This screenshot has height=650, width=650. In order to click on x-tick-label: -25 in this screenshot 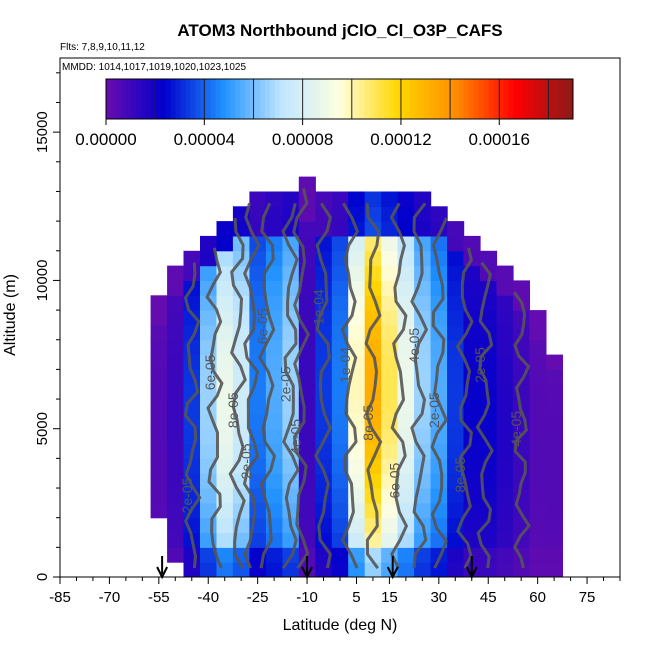, I will do `click(258, 597)`.